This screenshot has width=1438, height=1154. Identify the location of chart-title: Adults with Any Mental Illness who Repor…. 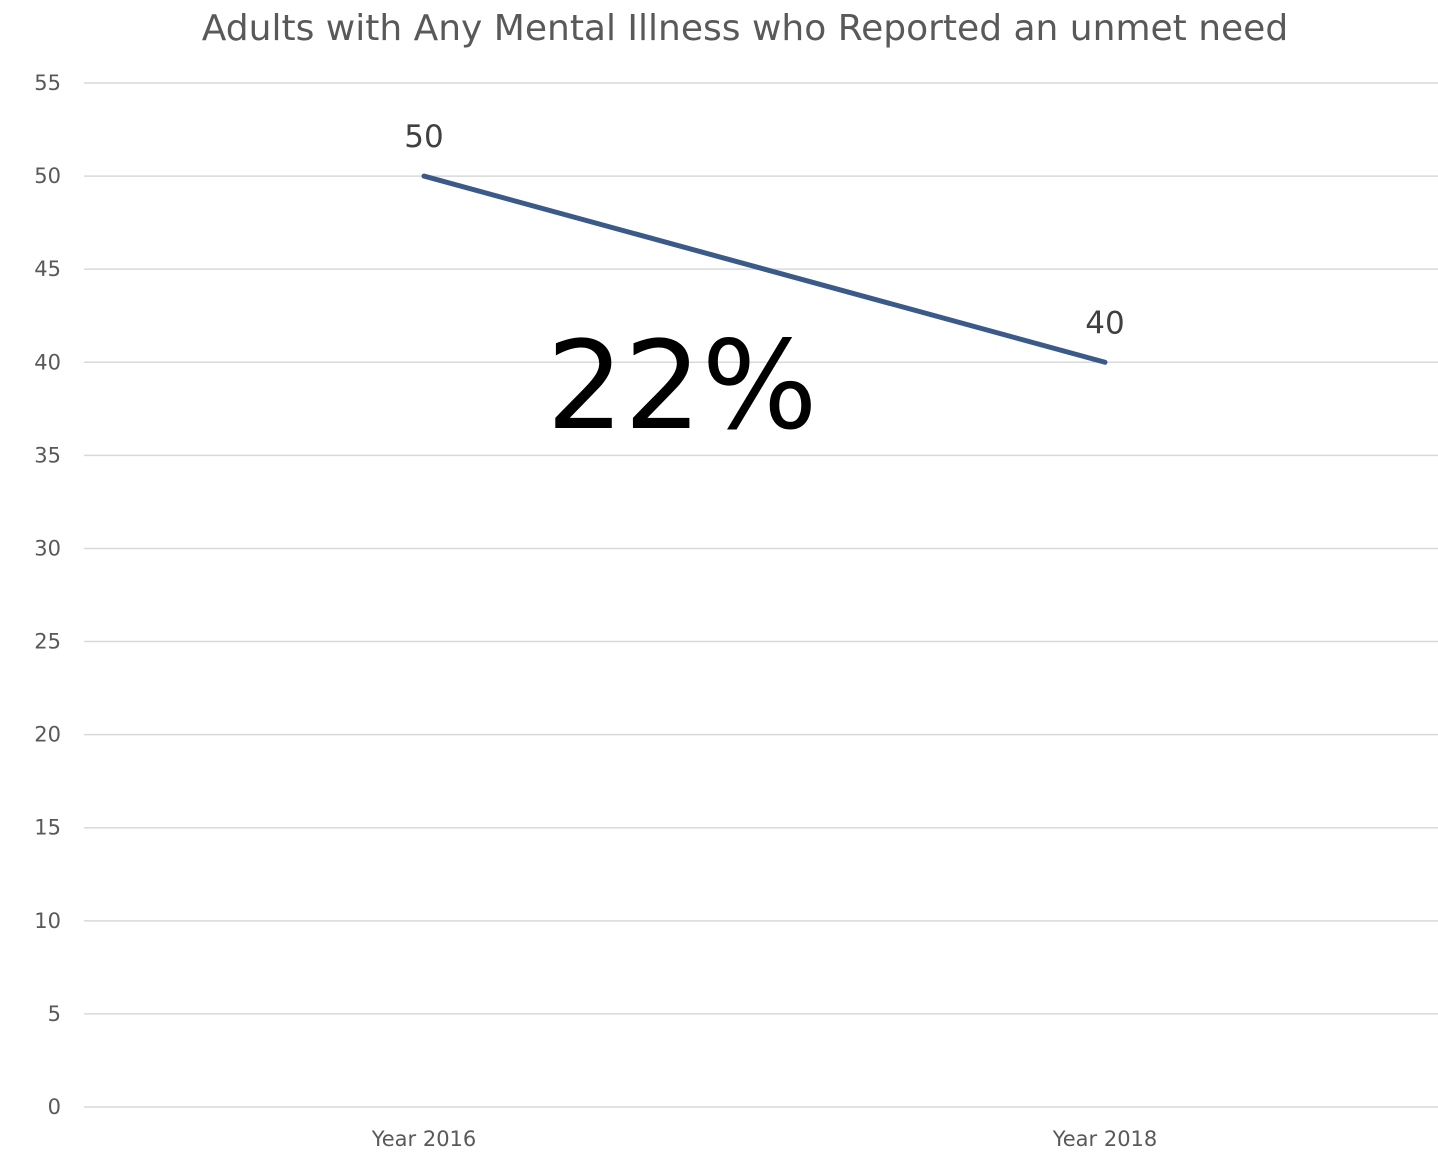
(745, 28).